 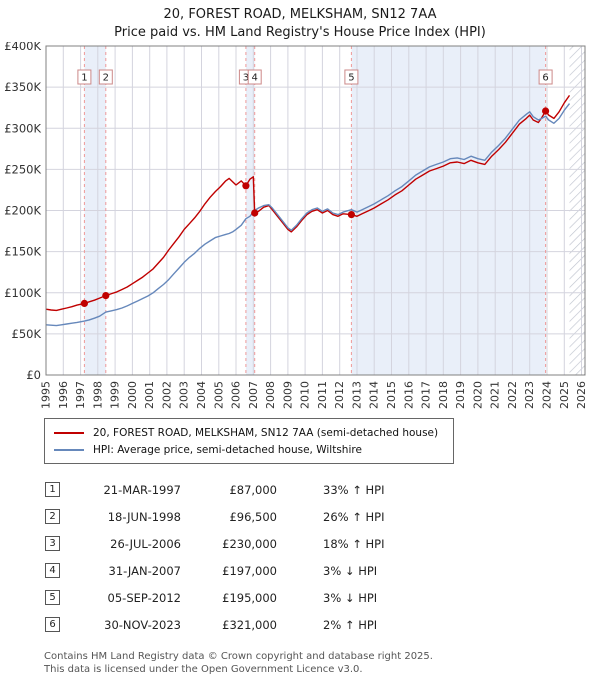 What do you see at coordinates (322, 570) in the screenshot?
I see `table-row: 4 31-JAN-2007 £197,000 3% ↓ HPI` at bounding box center [322, 570].